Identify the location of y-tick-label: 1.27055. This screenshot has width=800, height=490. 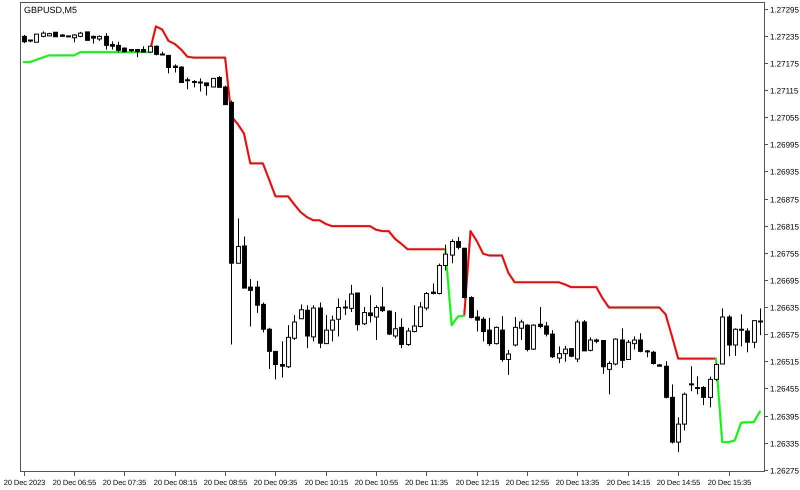
(785, 117).